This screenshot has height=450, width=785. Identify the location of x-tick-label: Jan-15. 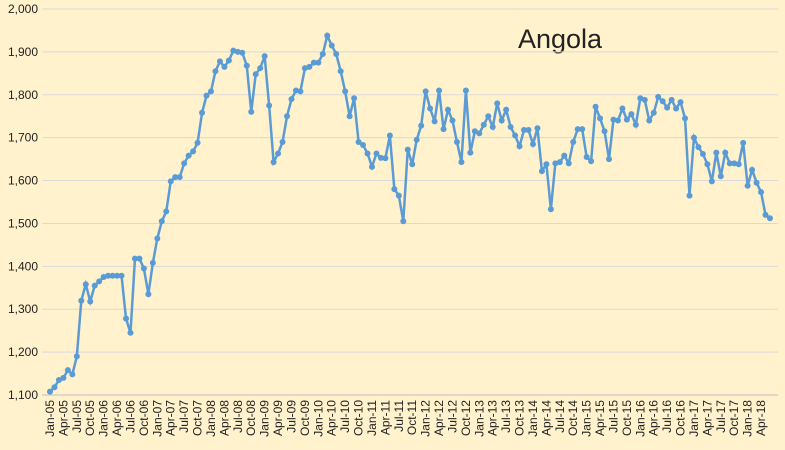
(587, 418).